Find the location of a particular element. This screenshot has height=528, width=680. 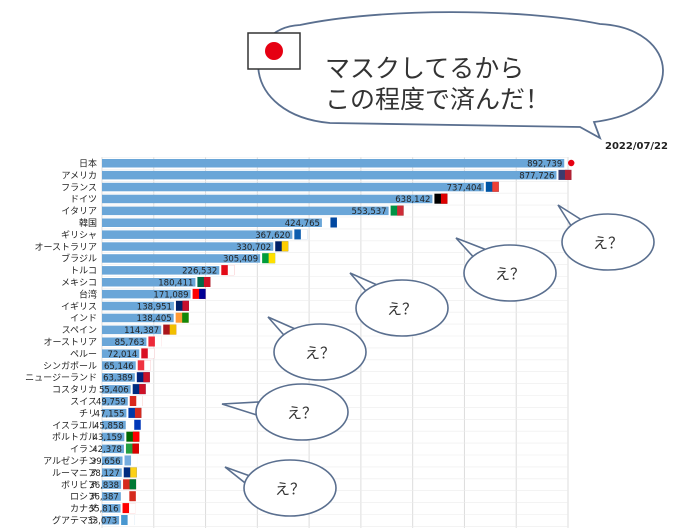

value-label: 36,387 is located at coordinates (104, 498).